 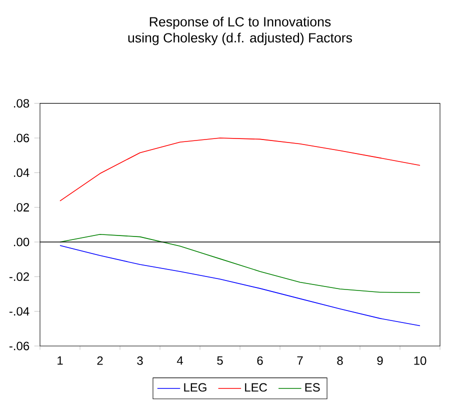 What do you see at coordinates (60, 360) in the screenshot?
I see `x-tick-label: 1` at bounding box center [60, 360].